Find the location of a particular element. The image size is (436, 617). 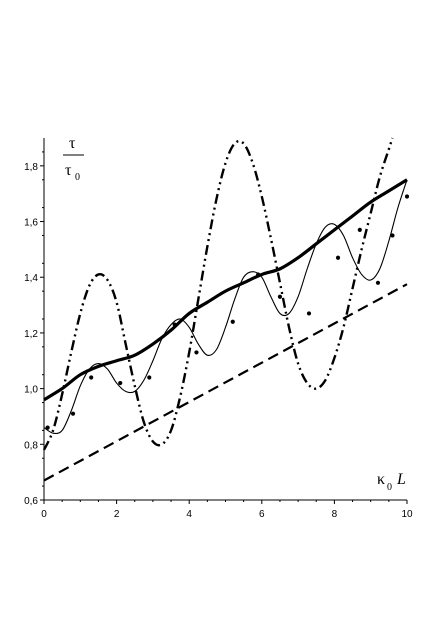

y-tick-label: 1,0 is located at coordinates (31, 390).